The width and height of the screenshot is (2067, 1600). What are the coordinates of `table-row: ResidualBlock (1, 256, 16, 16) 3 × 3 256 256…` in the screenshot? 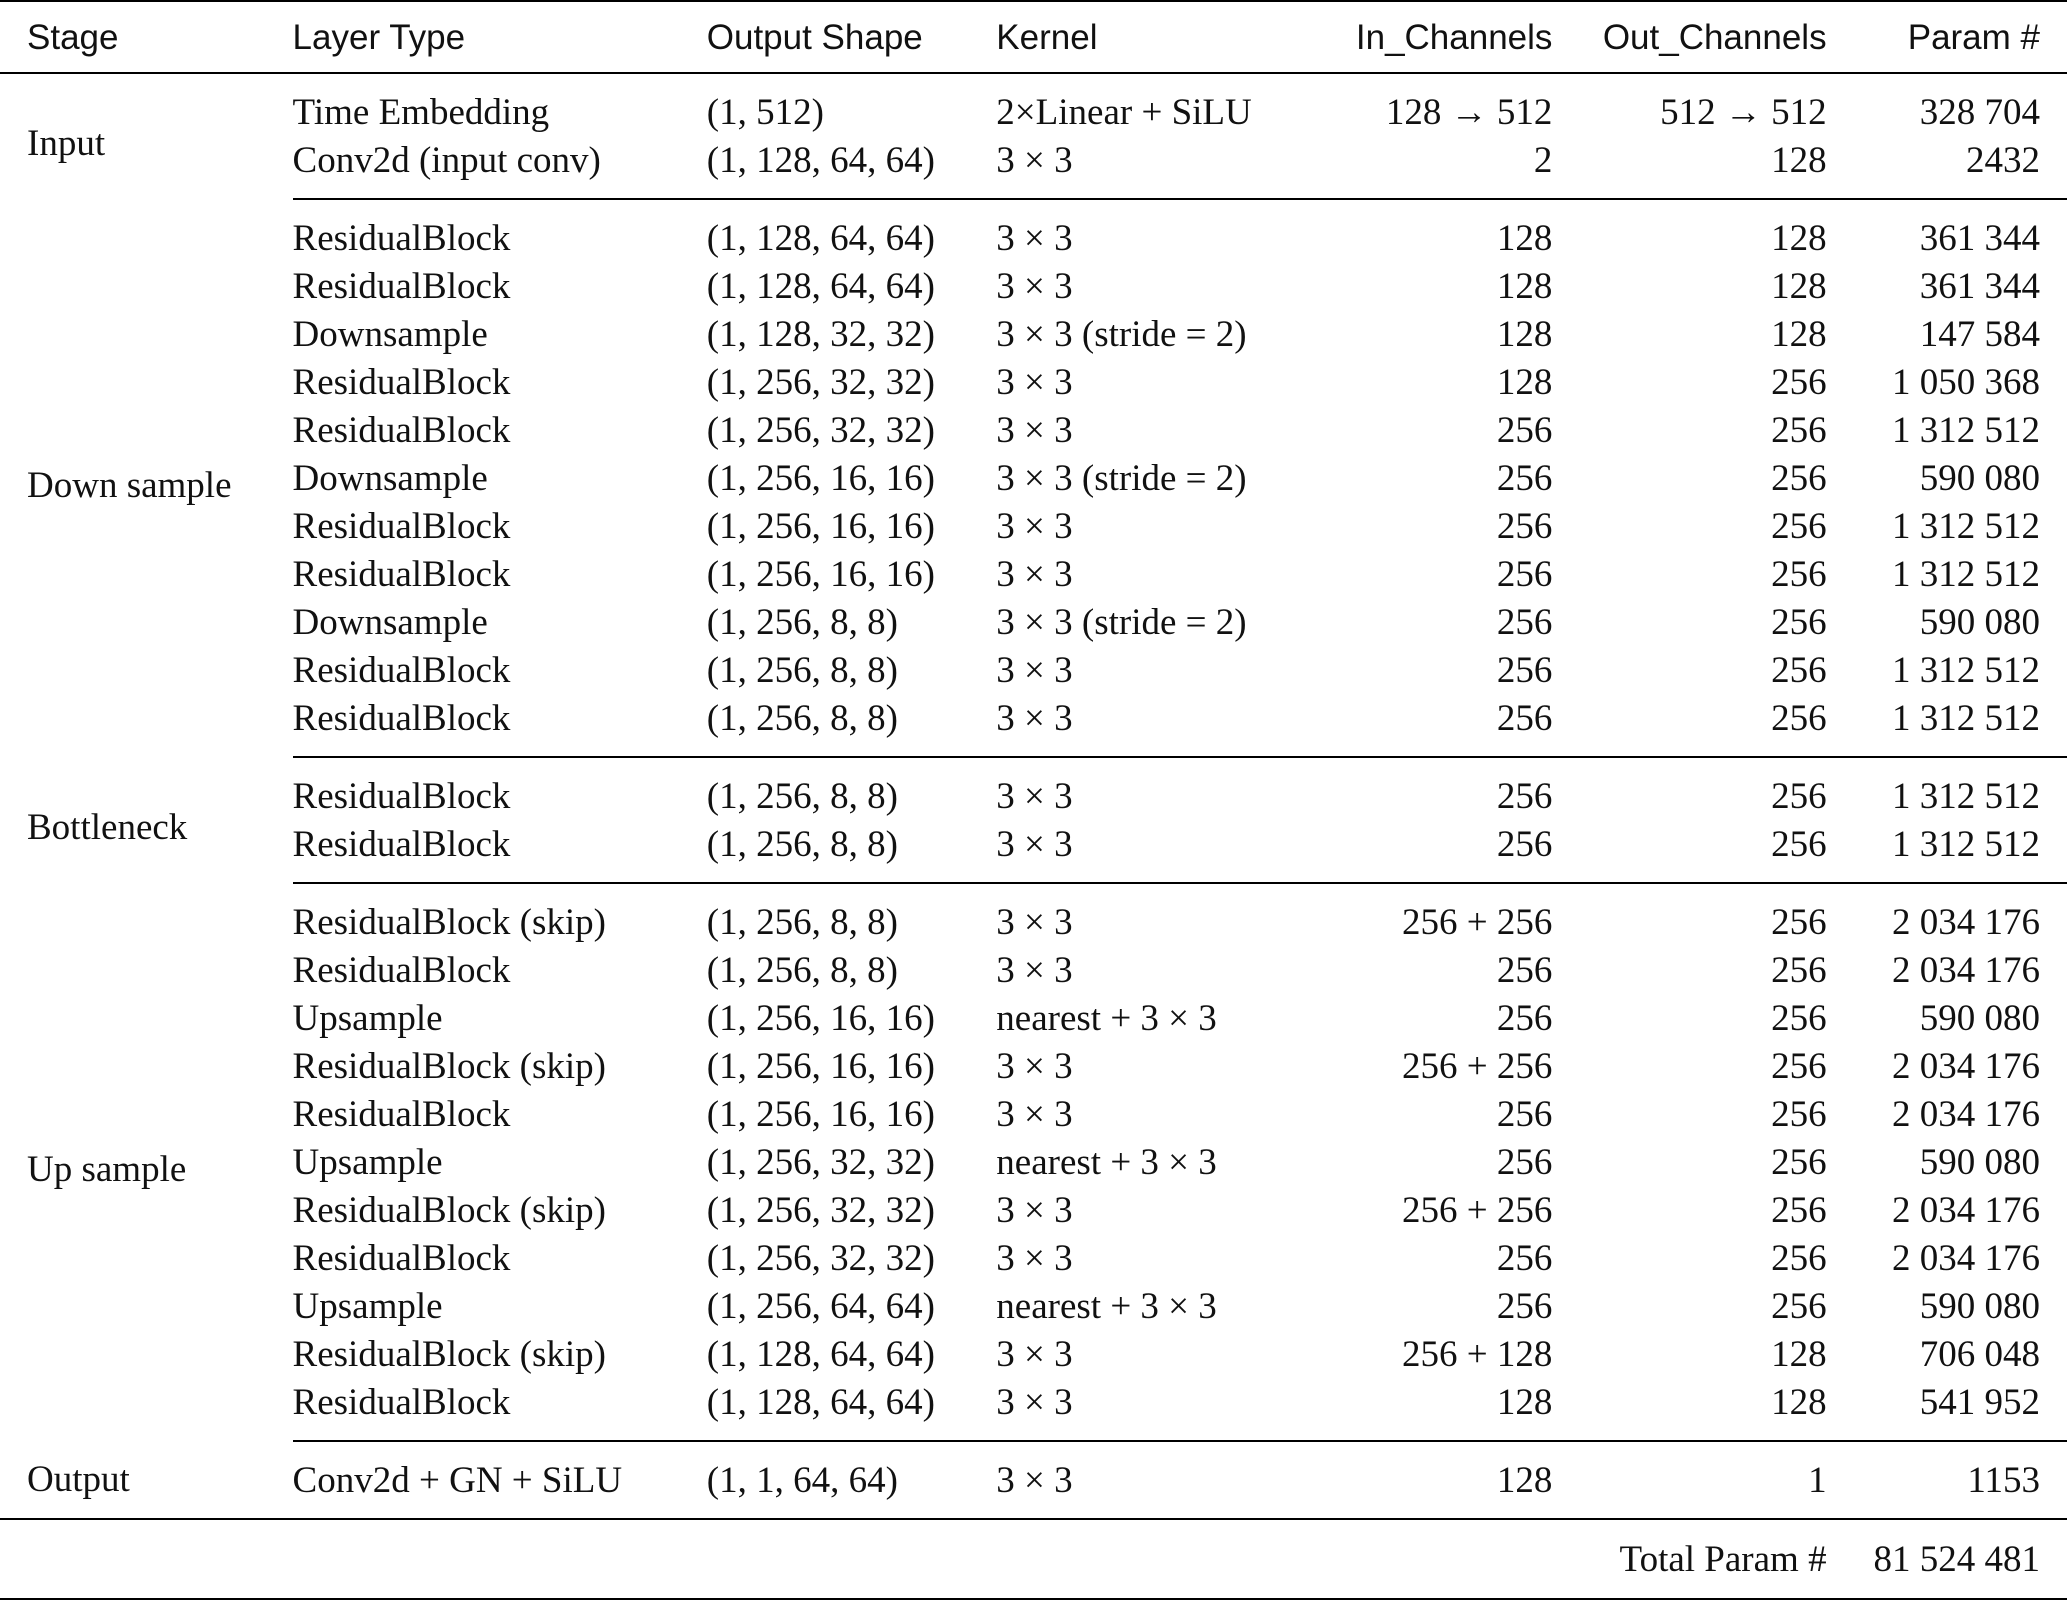 It's located at (1033, 1114).